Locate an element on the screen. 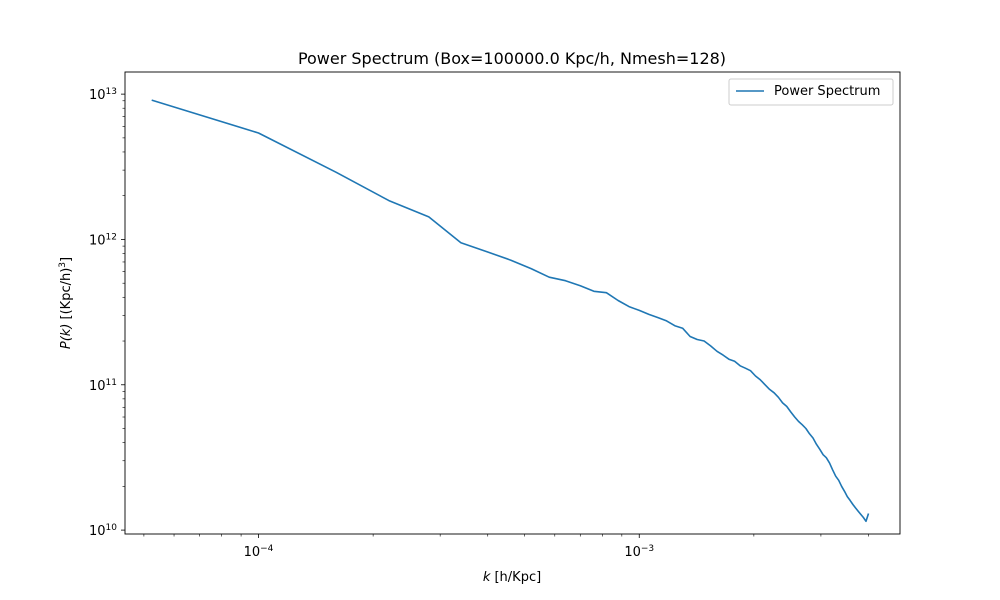  legend: Power Spectrum is located at coordinates (811, 92).